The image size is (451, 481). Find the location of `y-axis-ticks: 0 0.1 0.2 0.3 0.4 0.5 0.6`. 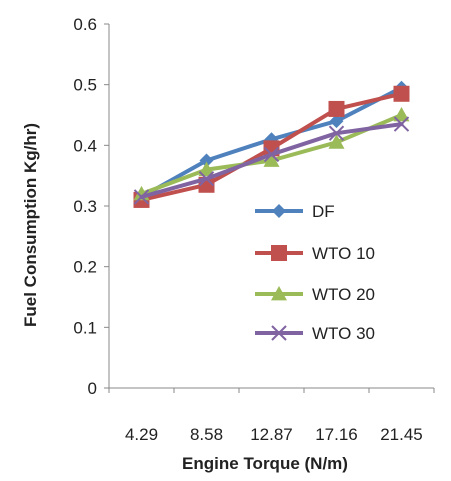

y-axis-ticks: 0 0.1 0.2 0.3 0.4 0.5 0.6 is located at coordinates (91, 206).